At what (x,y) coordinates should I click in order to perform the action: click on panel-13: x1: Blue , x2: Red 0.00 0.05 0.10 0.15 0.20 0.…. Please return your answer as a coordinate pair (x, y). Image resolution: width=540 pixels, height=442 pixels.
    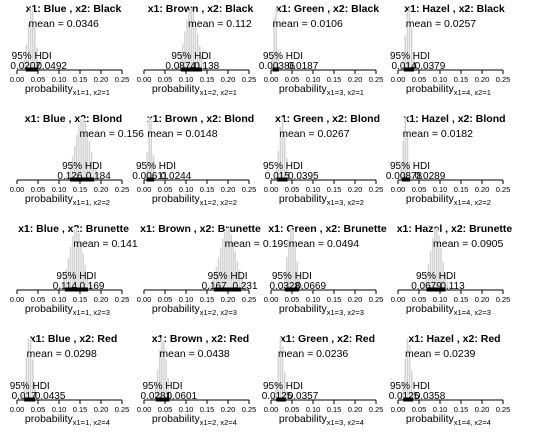
    Looking at the image, I should click on (70, 380).